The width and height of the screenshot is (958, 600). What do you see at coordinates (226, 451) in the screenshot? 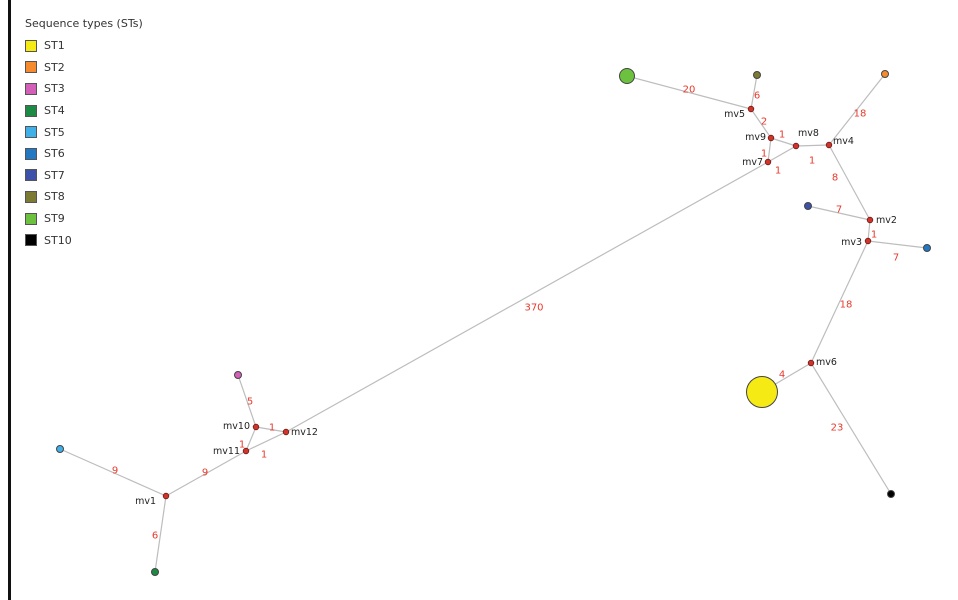
I see `node-label-mv11: mv11` at bounding box center [226, 451].